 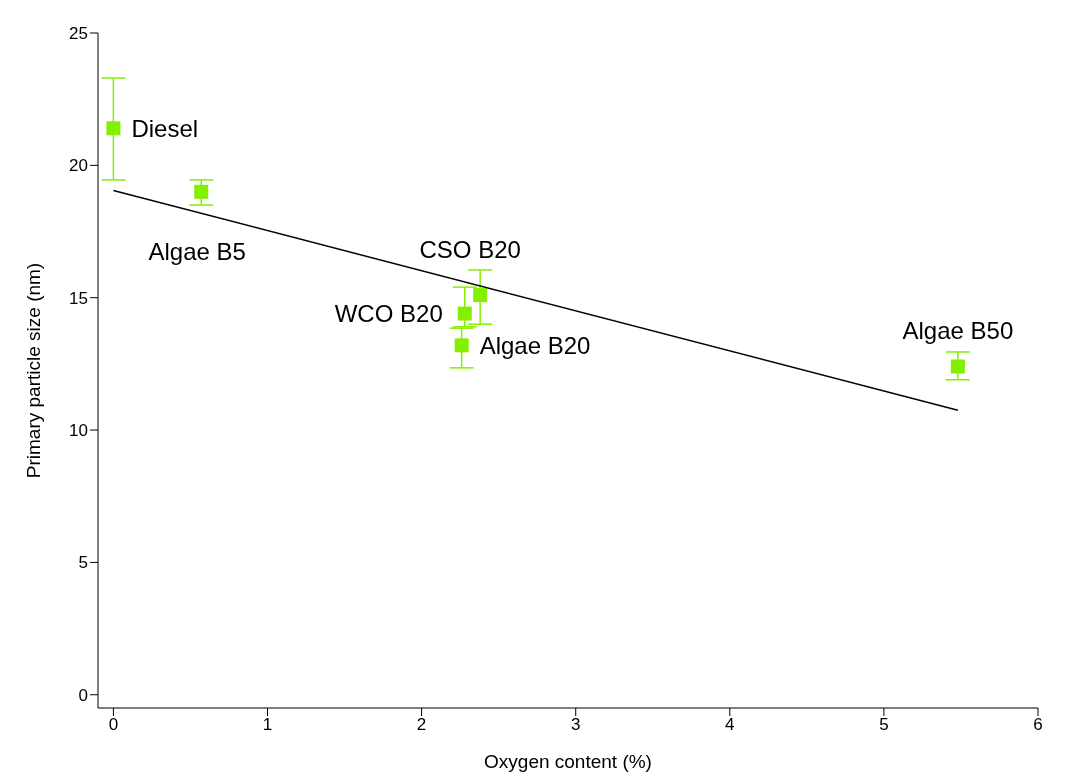 I want to click on x-tick-label: 3, so click(x=575, y=725).